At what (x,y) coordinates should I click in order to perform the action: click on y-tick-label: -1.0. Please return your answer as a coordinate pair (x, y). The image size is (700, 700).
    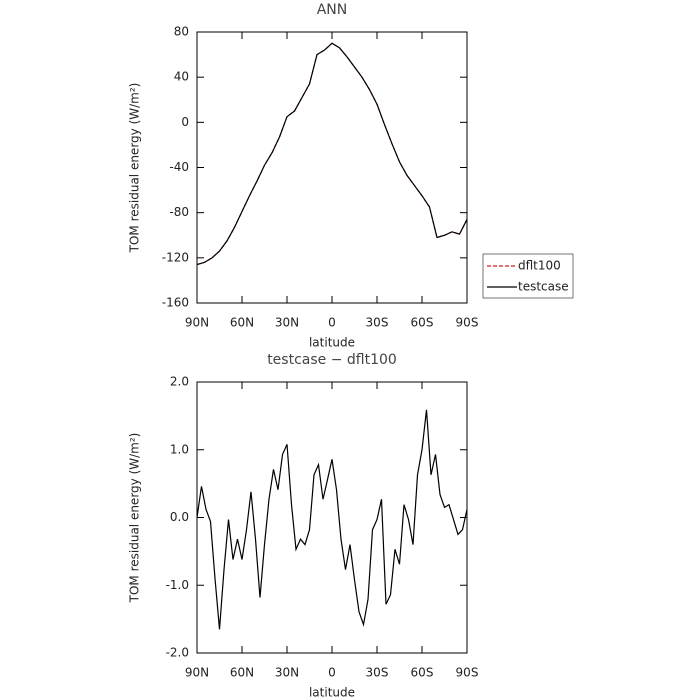
    Looking at the image, I should click on (177, 585).